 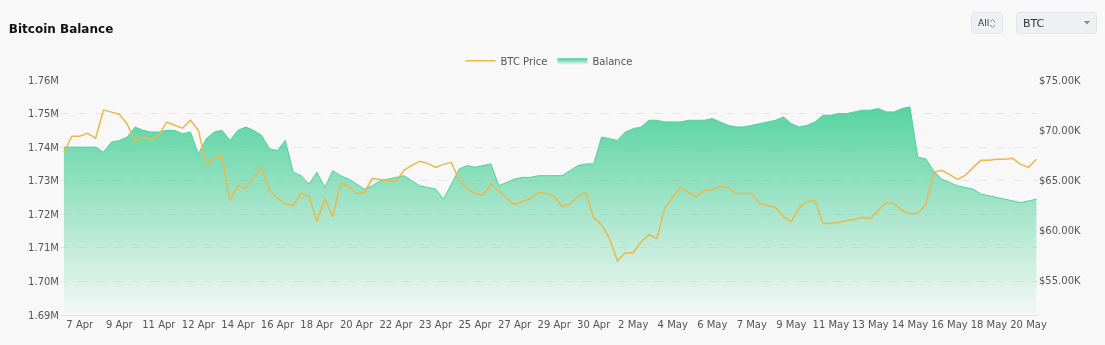 What do you see at coordinates (712, 324) in the screenshot?
I see `x-tick-label: 6 May` at bounding box center [712, 324].